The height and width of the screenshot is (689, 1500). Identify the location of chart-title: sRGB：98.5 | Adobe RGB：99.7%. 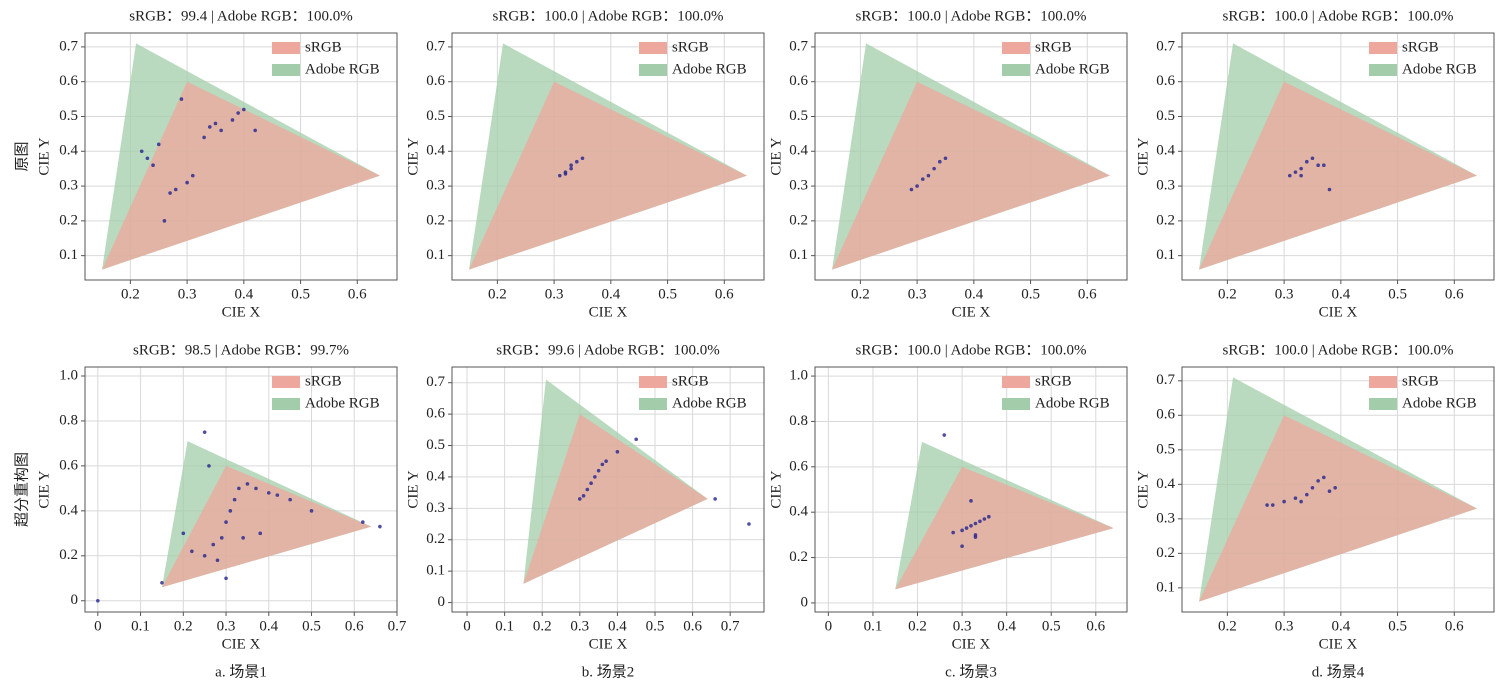
(241, 350).